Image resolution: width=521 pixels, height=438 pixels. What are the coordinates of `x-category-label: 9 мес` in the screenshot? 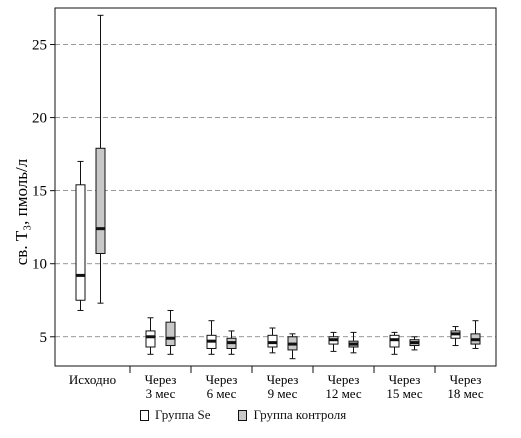 It's located at (283, 393).